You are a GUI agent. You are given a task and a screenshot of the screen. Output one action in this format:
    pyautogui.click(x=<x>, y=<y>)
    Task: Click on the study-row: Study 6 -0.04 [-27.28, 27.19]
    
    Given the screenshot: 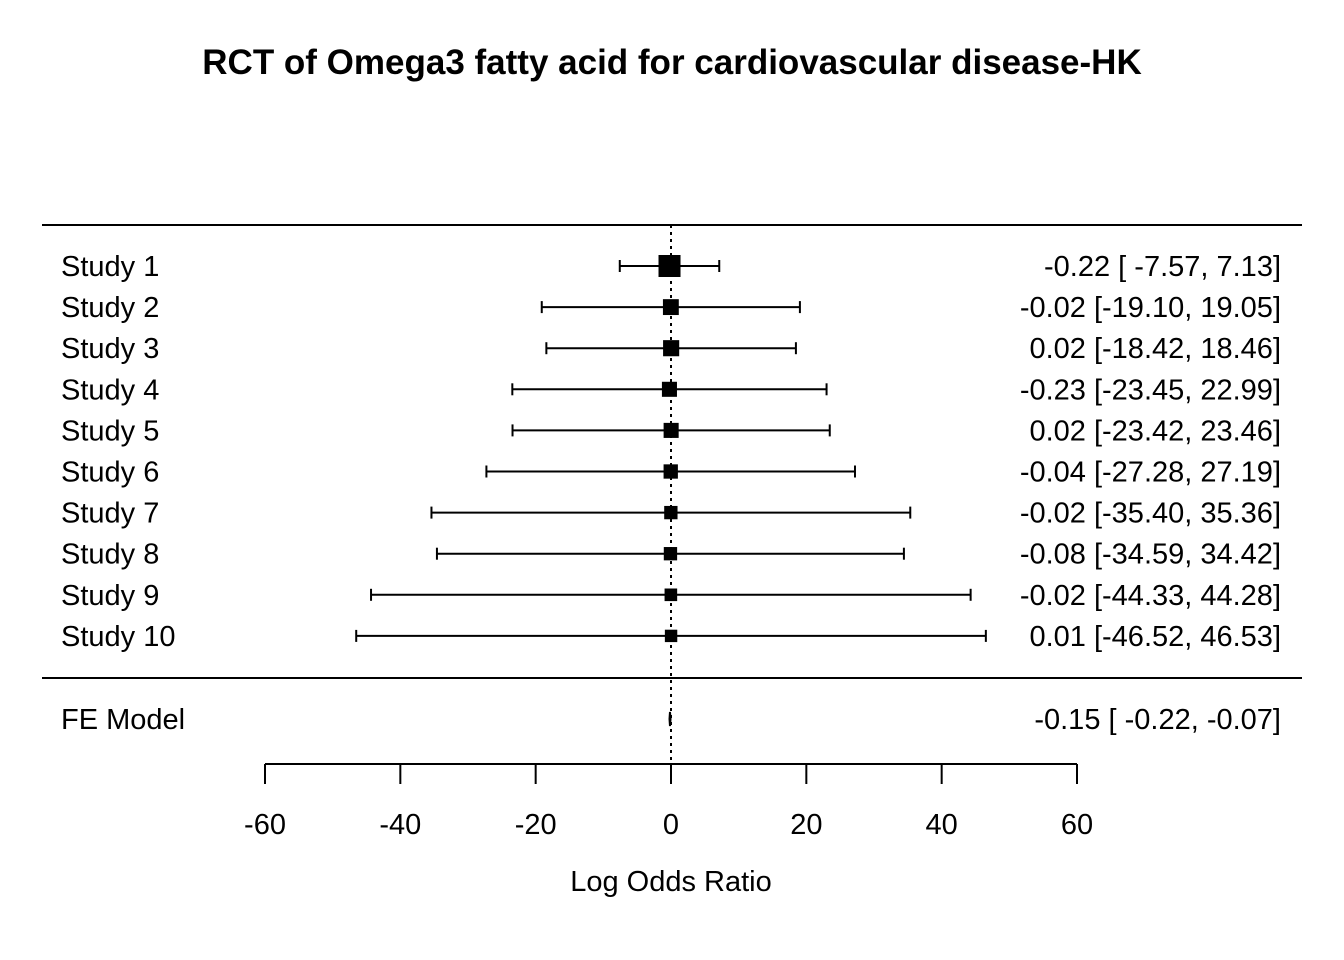 What is the action you would take?
    pyautogui.click(x=671, y=473)
    